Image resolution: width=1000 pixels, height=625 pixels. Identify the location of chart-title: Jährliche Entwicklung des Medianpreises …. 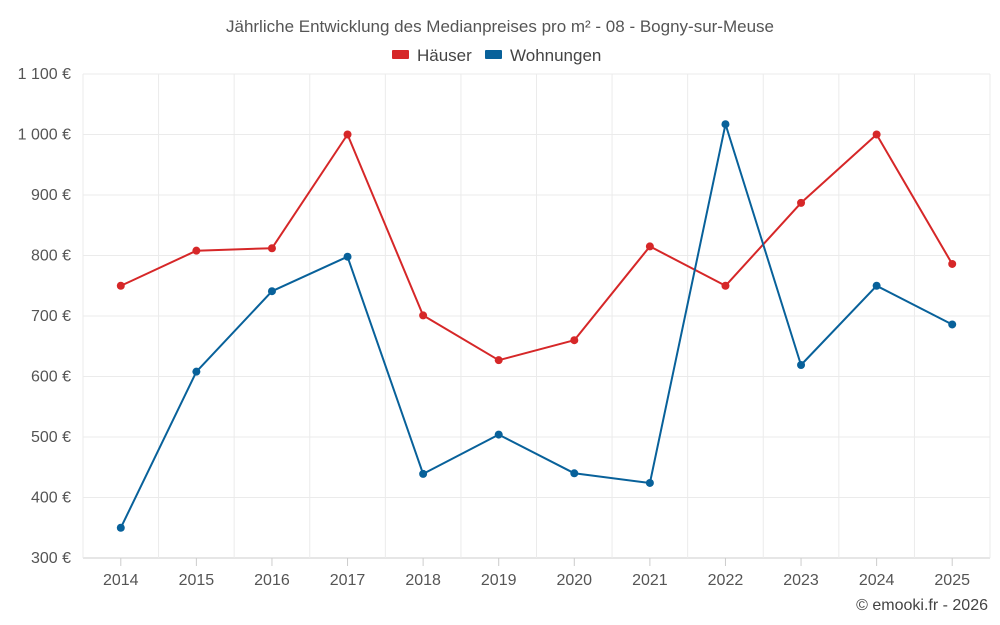
(500, 26).